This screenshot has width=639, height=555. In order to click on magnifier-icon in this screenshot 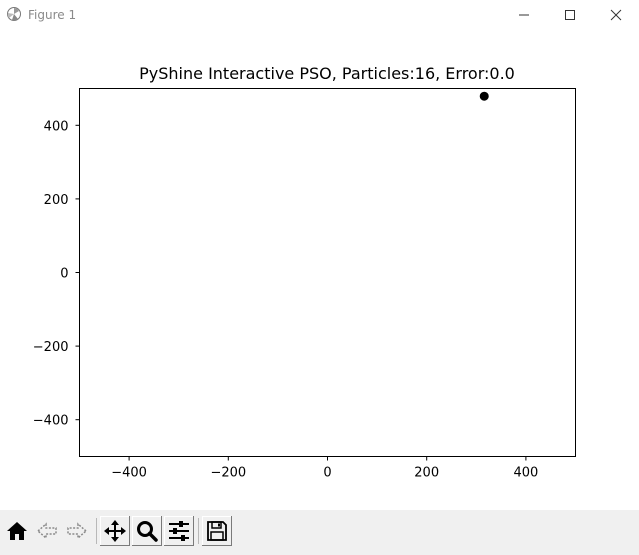, I will do `click(147, 531)`.